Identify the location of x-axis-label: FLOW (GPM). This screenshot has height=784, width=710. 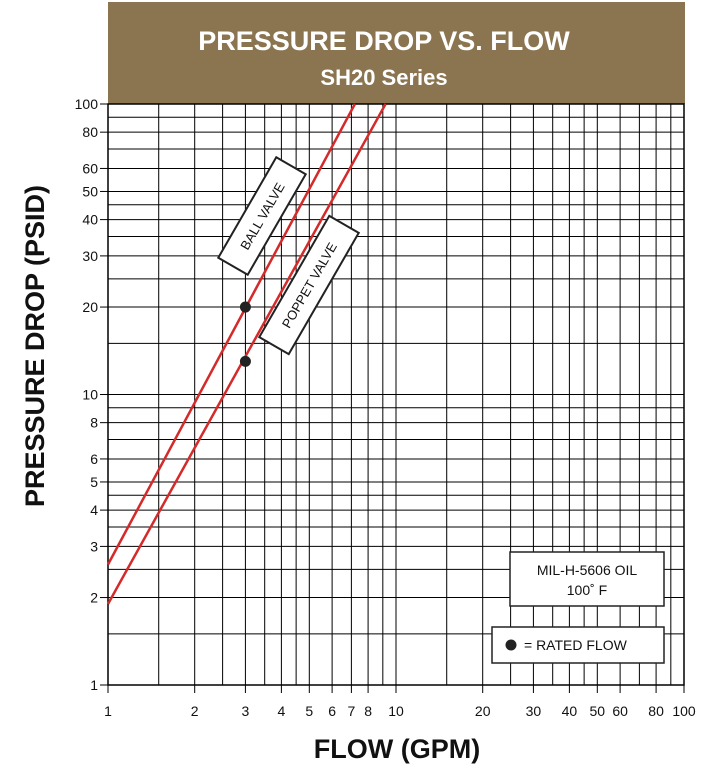
(397, 749).